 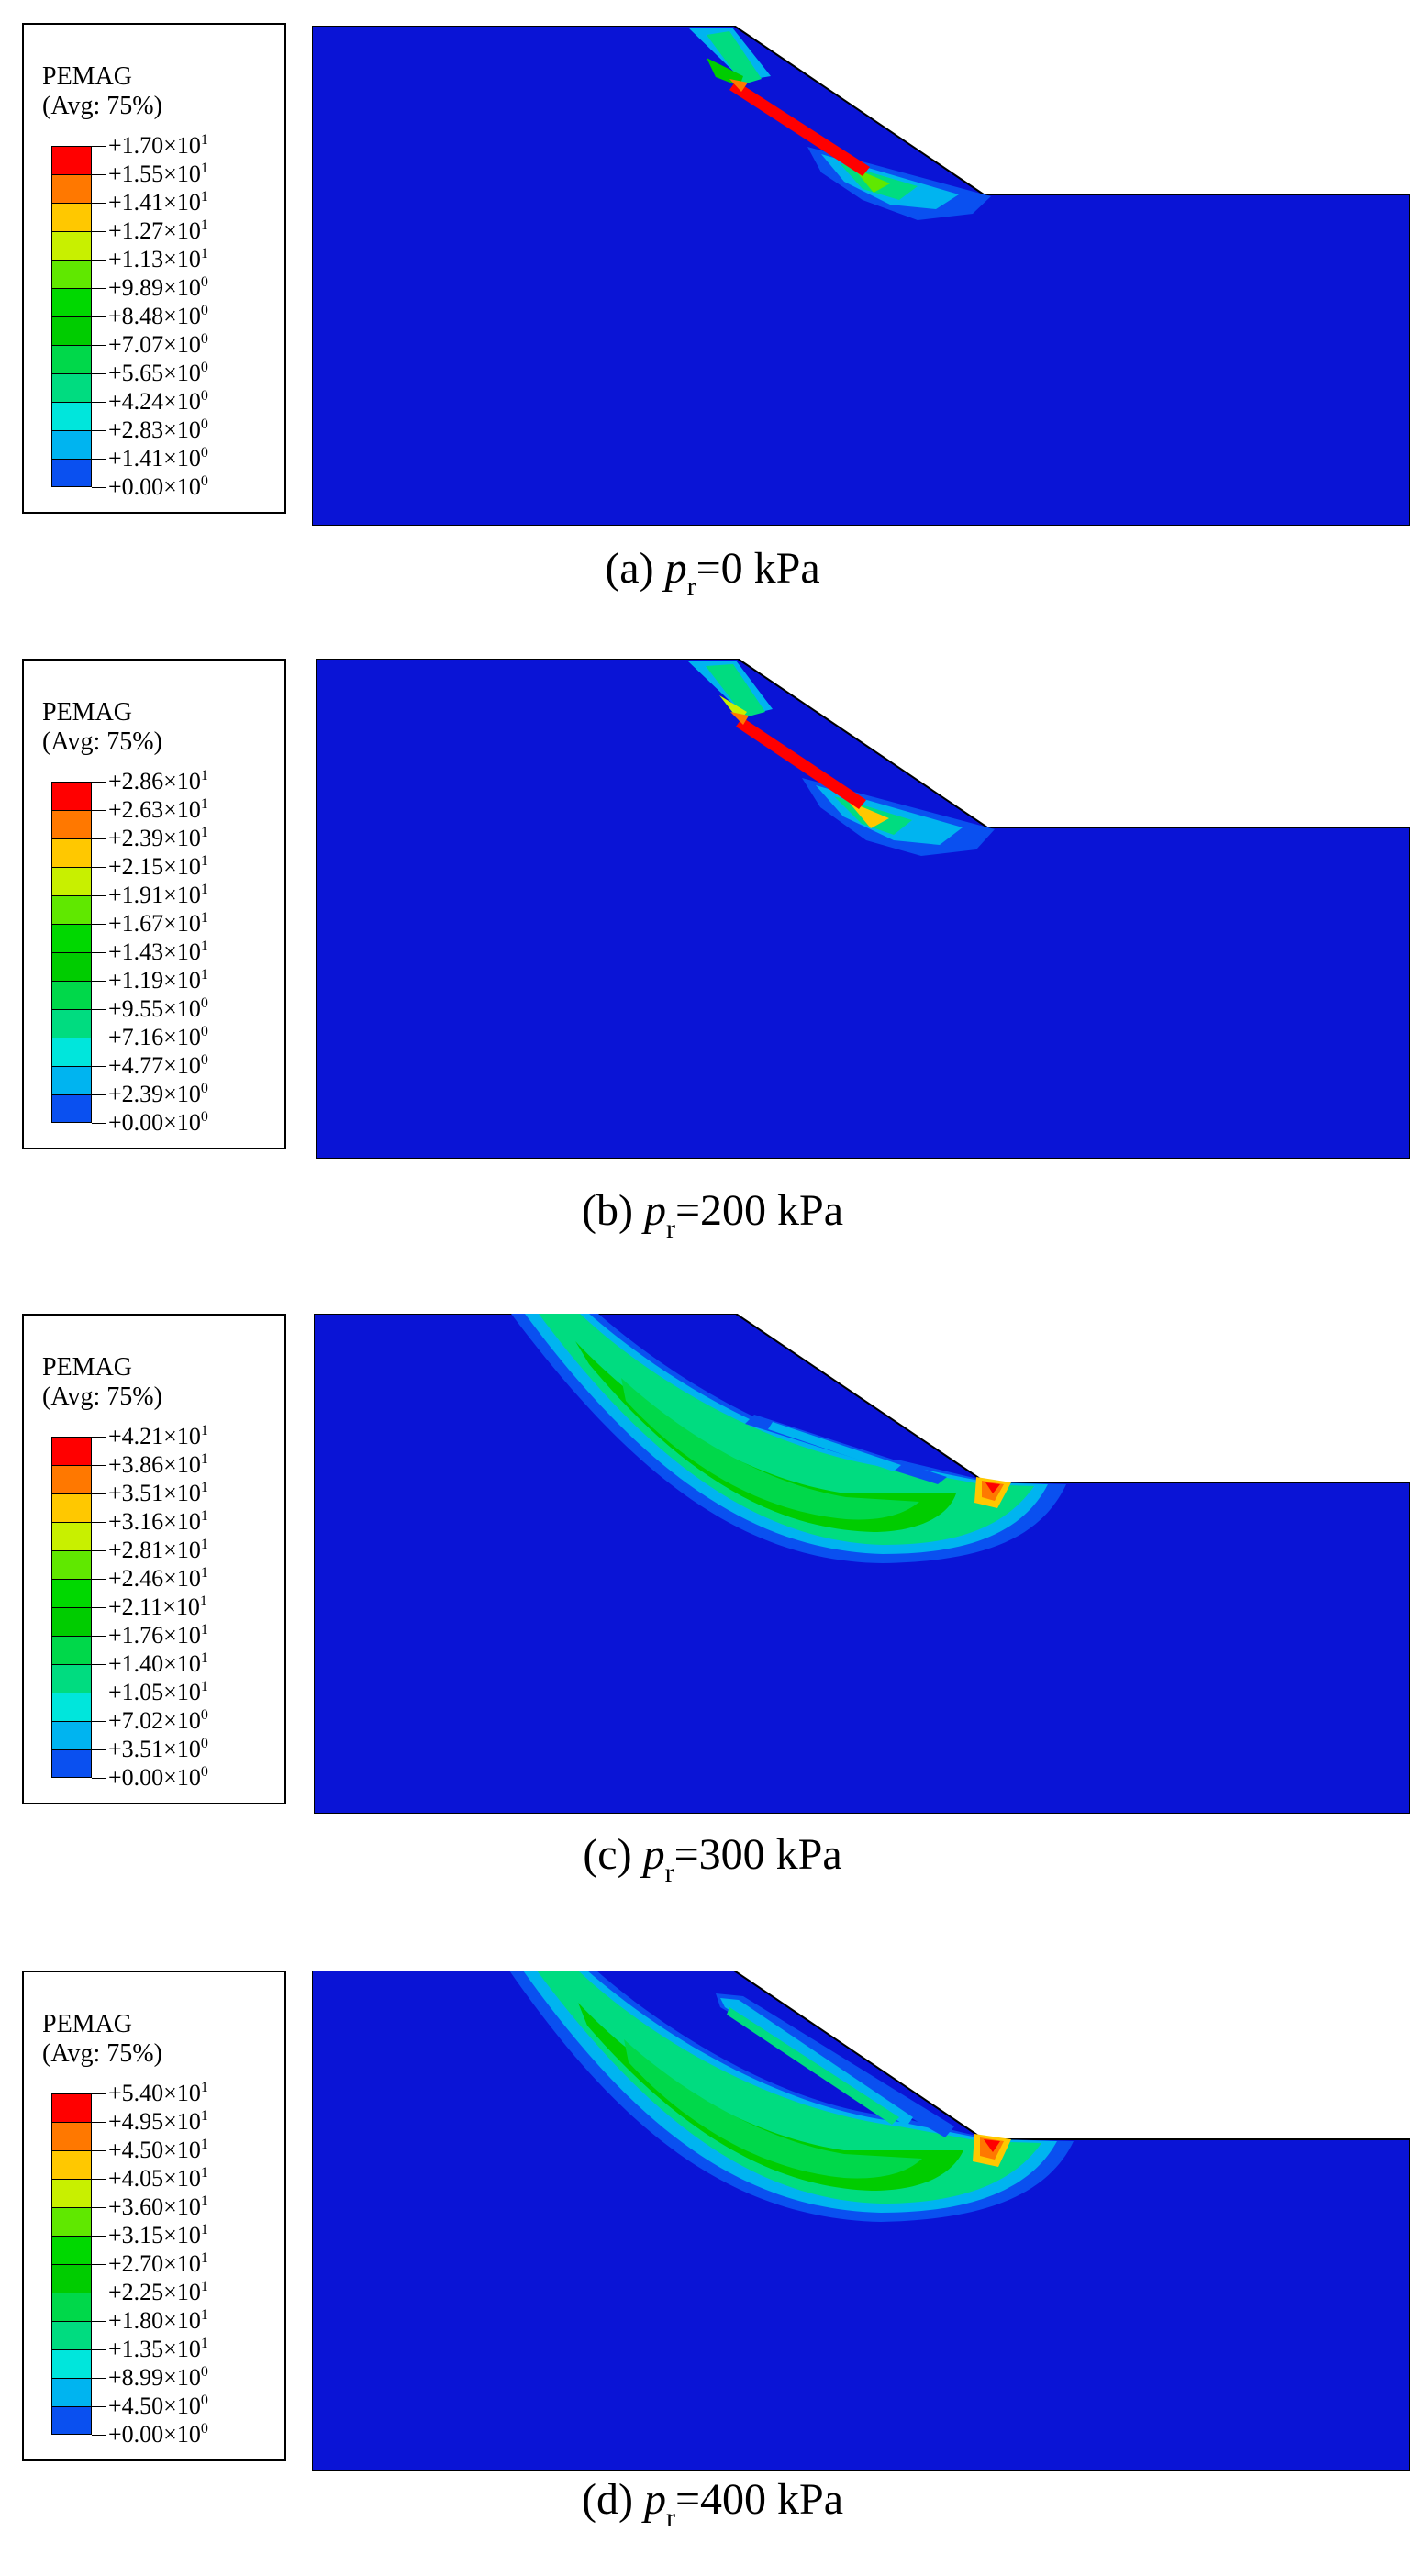 What do you see at coordinates (150, 1579) in the screenshot?
I see `legend-tick: +2.46×101` at bounding box center [150, 1579].